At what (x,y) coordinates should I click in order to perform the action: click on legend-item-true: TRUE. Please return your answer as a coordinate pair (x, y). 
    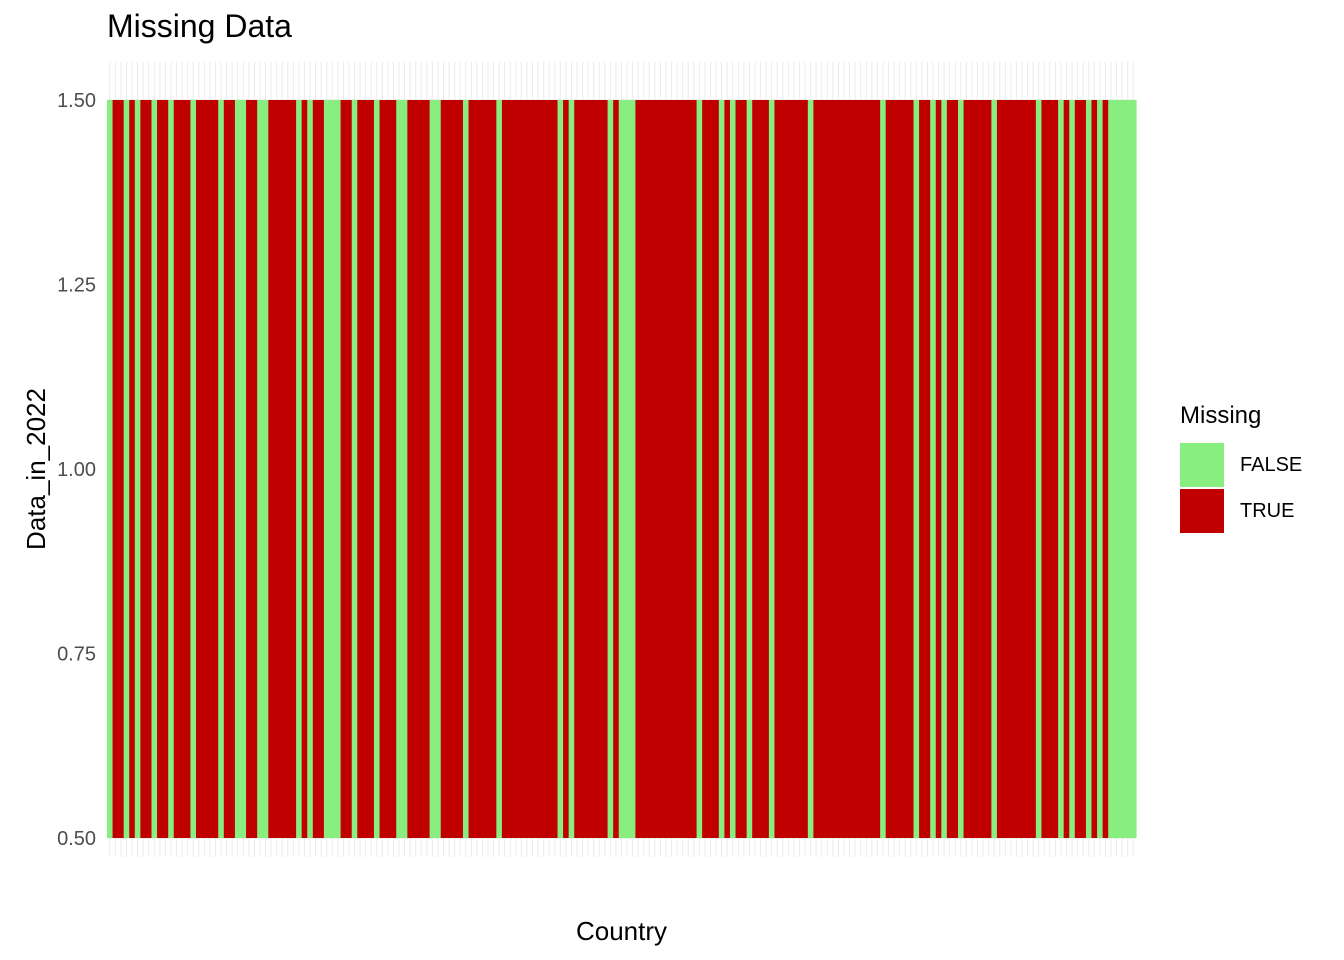
    Looking at the image, I should click on (1241, 511).